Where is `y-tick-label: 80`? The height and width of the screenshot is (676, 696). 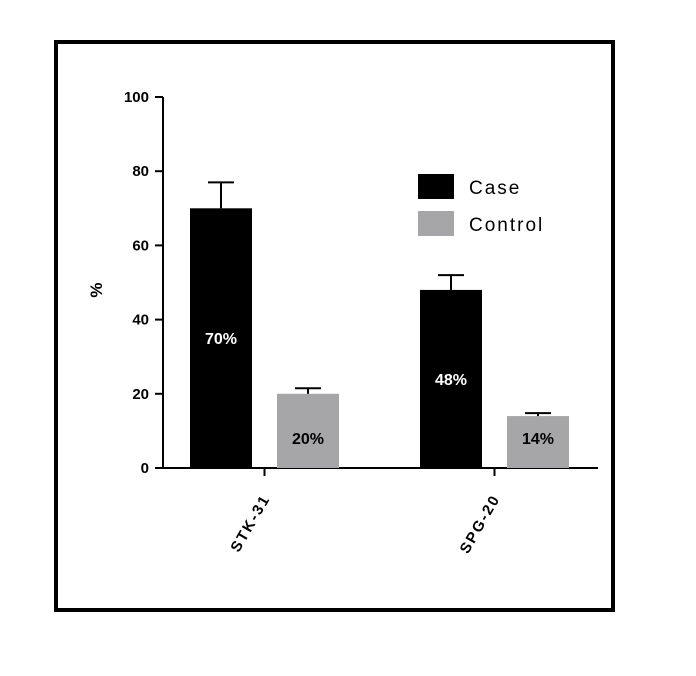
y-tick-label: 80 is located at coordinates (140, 171).